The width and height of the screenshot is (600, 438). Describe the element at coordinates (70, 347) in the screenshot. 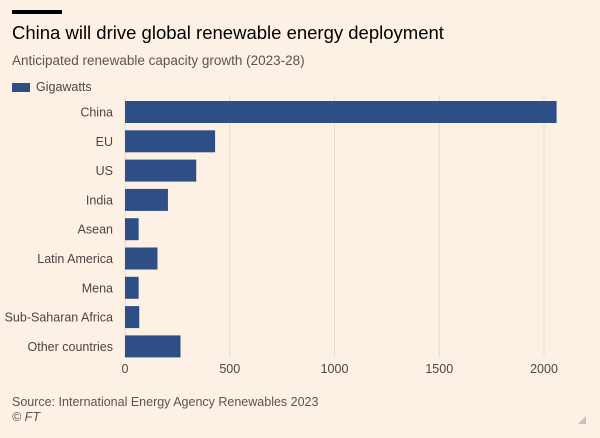

I see `category-label: Other countries` at that location.